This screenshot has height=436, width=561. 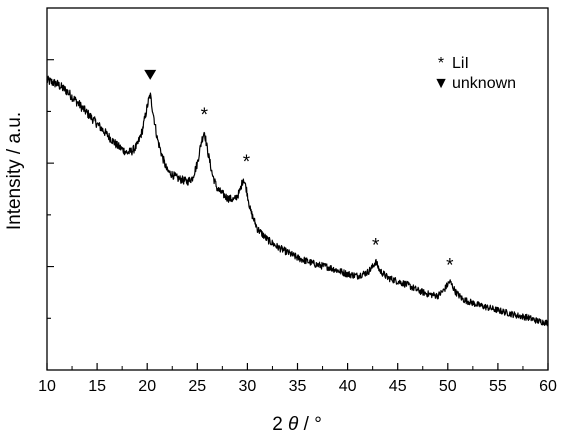 What do you see at coordinates (47, 386) in the screenshot?
I see `x-tick-label-10: 10` at bounding box center [47, 386].